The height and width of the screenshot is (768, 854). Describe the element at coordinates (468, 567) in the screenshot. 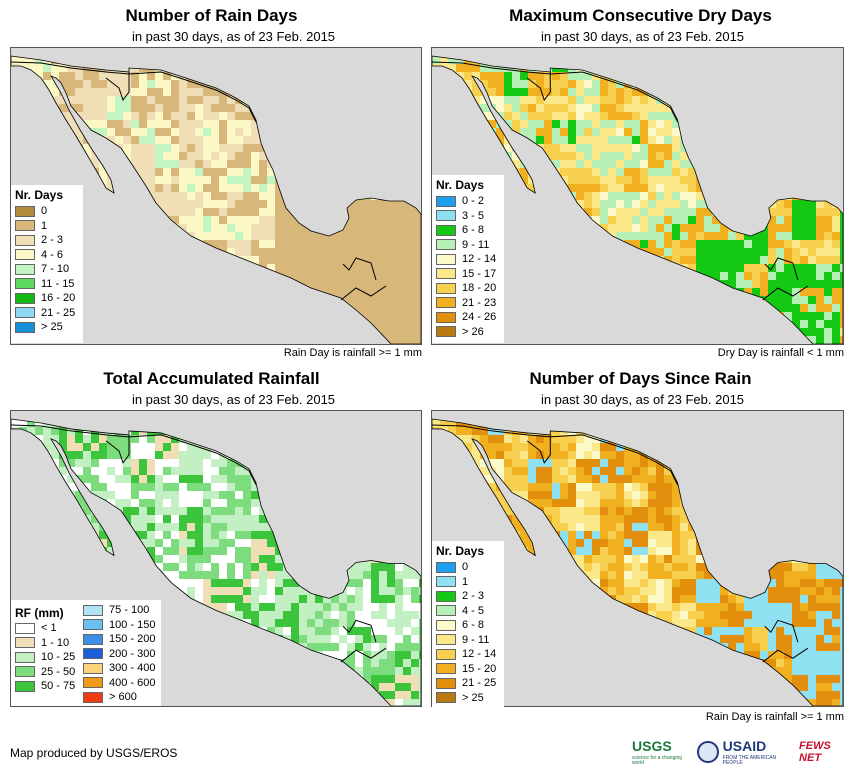

I see `legend-item: 0` at that location.